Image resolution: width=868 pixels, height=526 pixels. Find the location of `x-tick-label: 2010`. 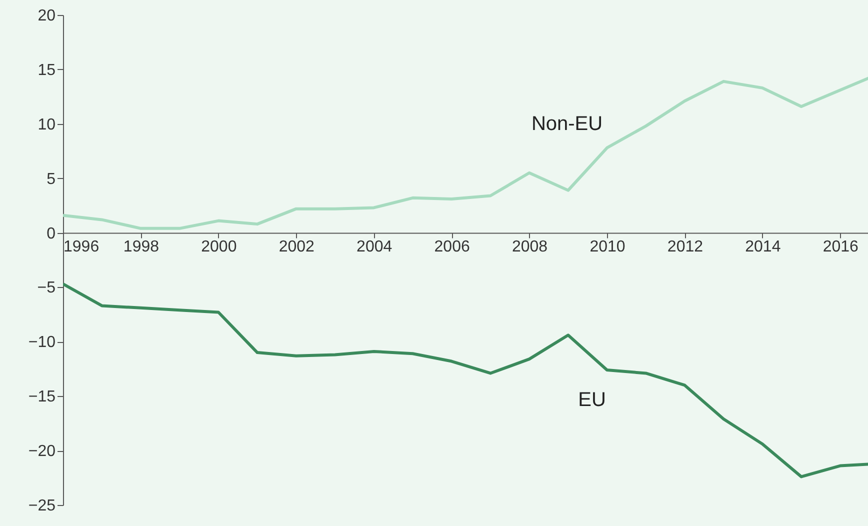

x-tick-label: 2010 is located at coordinates (608, 247).